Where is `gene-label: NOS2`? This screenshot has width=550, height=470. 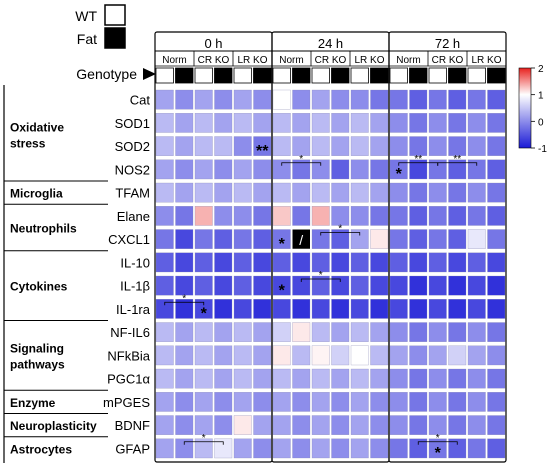
gene-label: NOS2 is located at coordinates (132, 169).